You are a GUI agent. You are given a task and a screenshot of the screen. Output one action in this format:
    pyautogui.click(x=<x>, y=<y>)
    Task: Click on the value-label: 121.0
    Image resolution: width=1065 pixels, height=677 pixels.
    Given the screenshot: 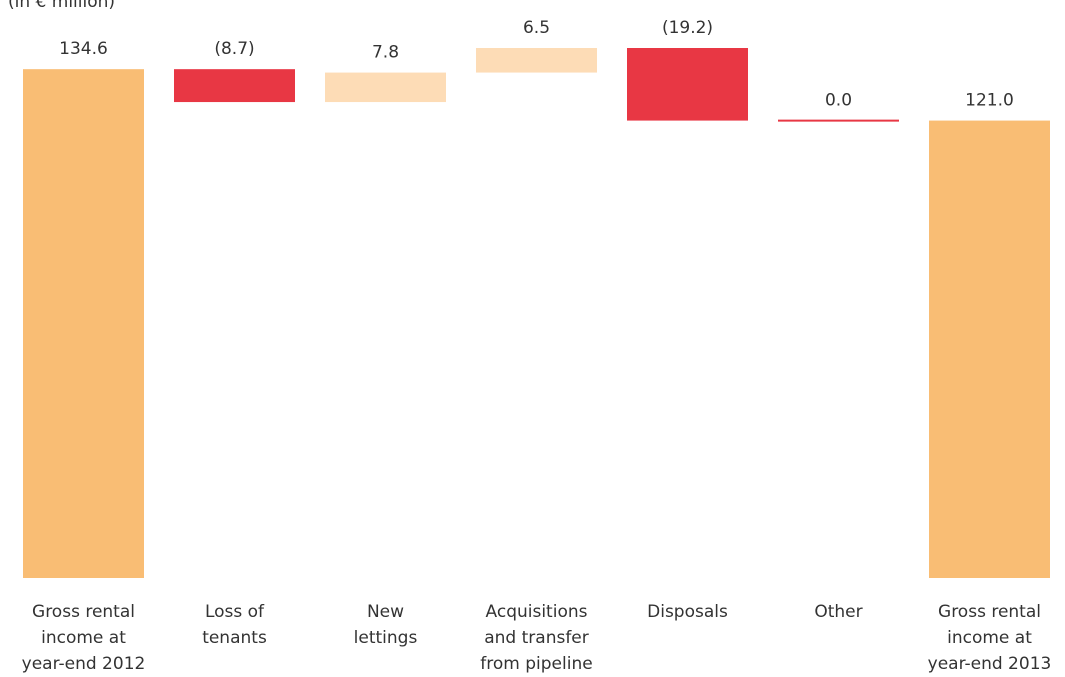 What is the action you would take?
    pyautogui.click(x=989, y=101)
    